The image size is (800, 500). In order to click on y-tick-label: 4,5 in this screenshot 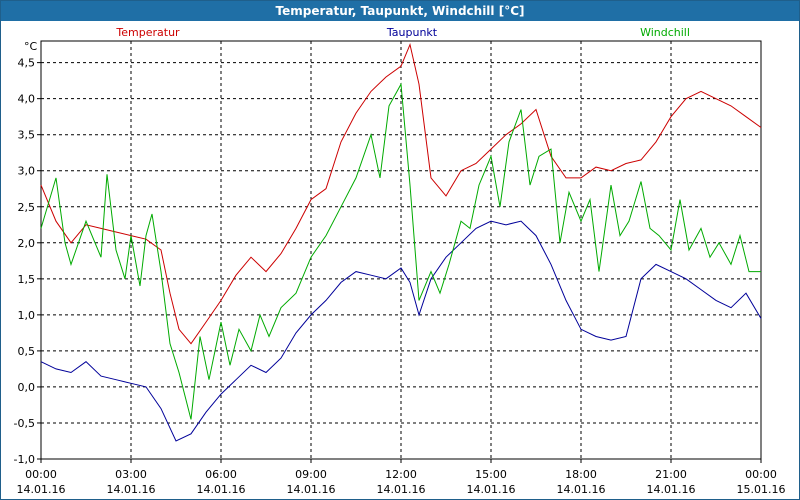, I will do `click(27, 63)`.